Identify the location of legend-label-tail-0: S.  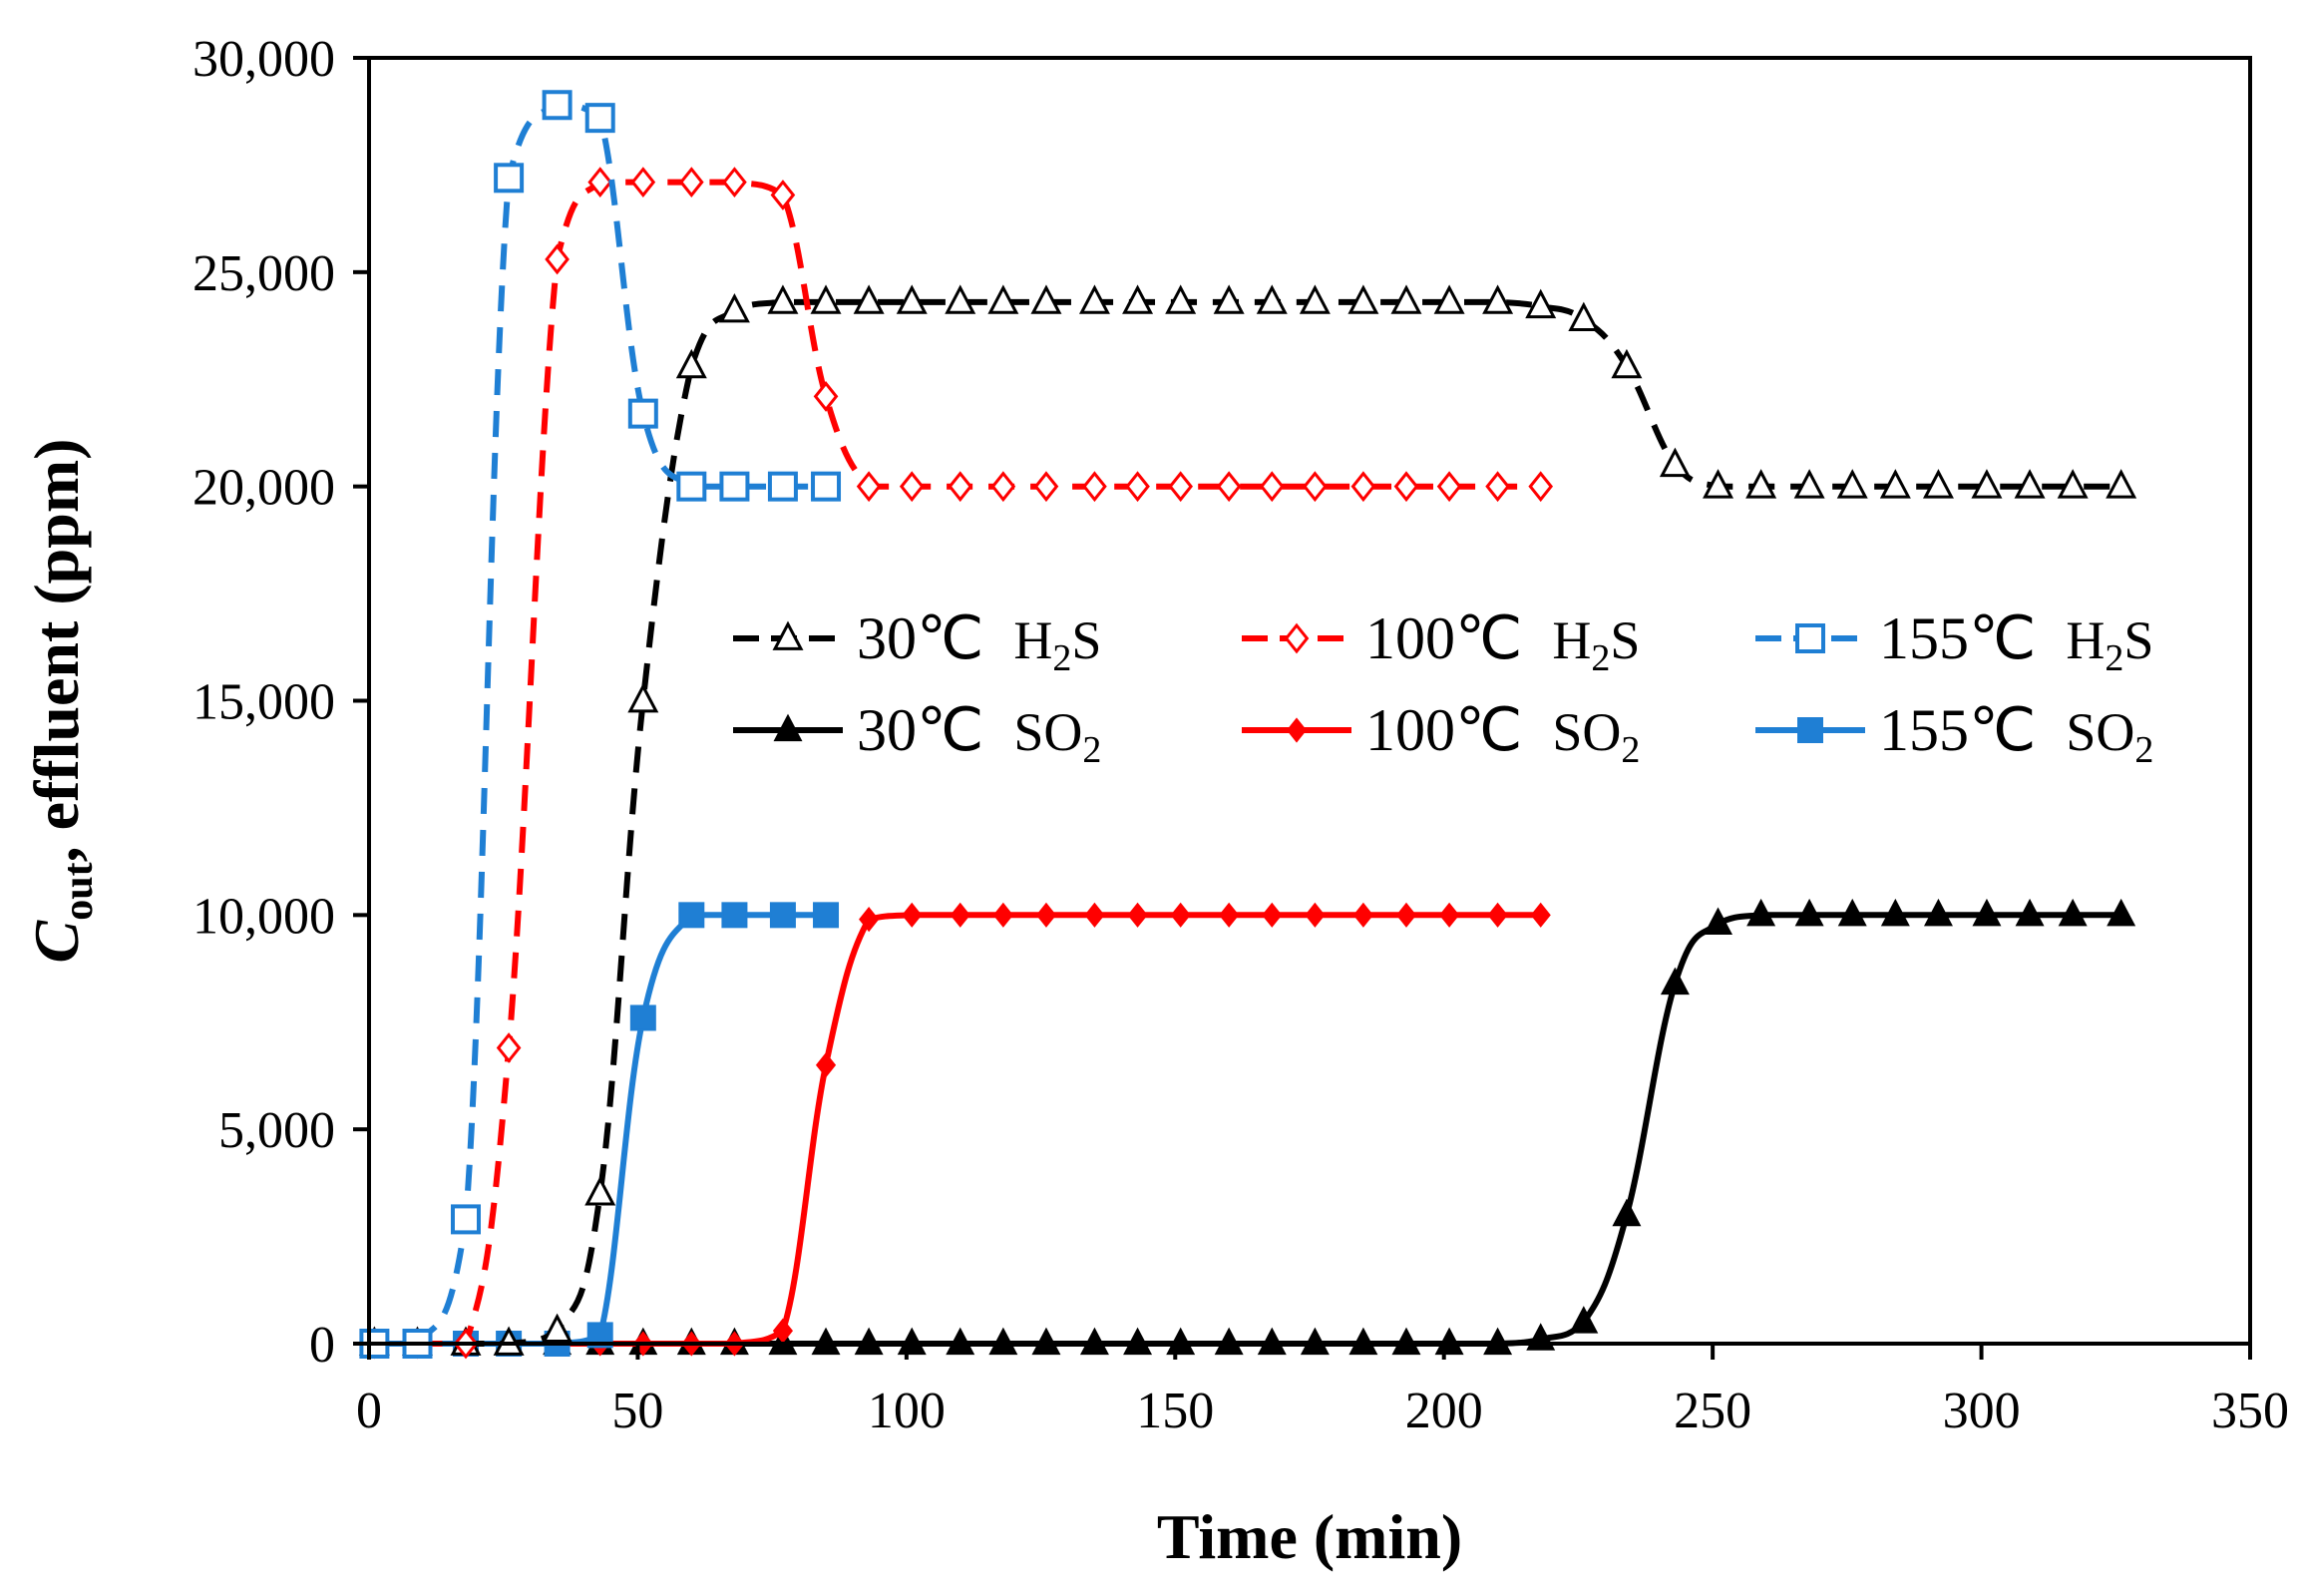
(1086, 640).